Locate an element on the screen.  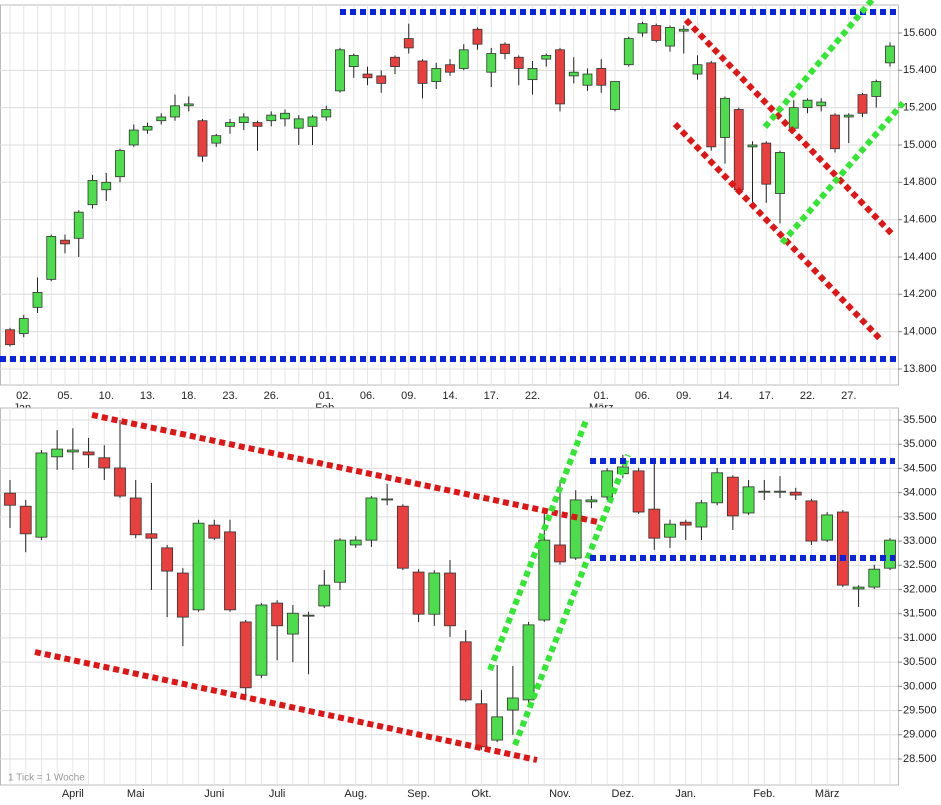
x-tick-label: Juni is located at coordinates (214, 794).